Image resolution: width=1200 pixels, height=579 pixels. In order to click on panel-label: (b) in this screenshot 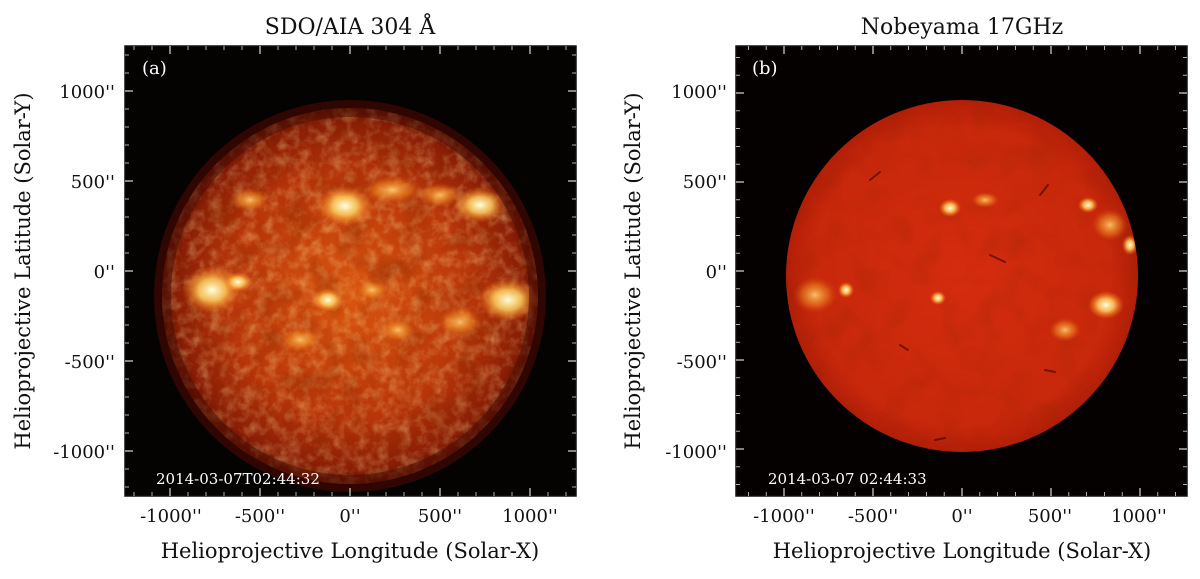, I will do `click(765, 68)`.